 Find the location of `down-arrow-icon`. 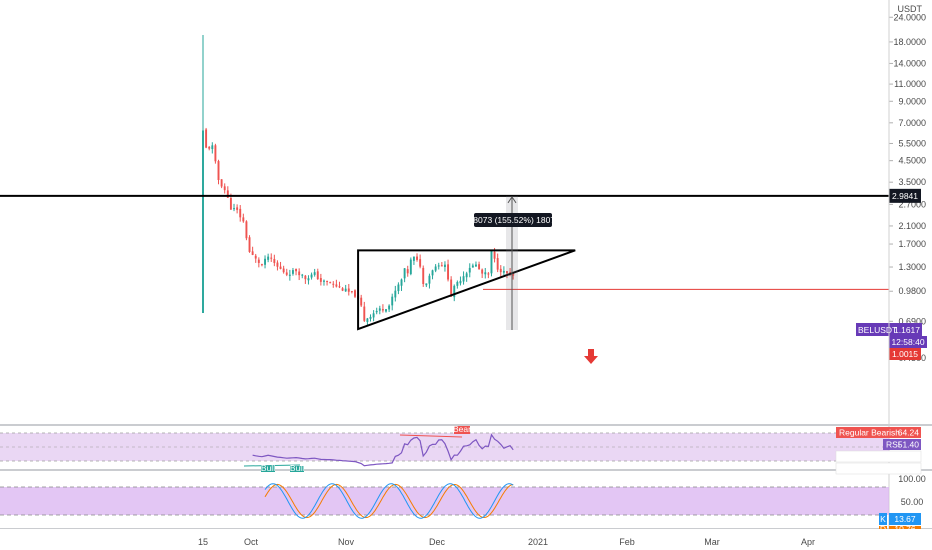

down-arrow-icon is located at coordinates (591, 356).